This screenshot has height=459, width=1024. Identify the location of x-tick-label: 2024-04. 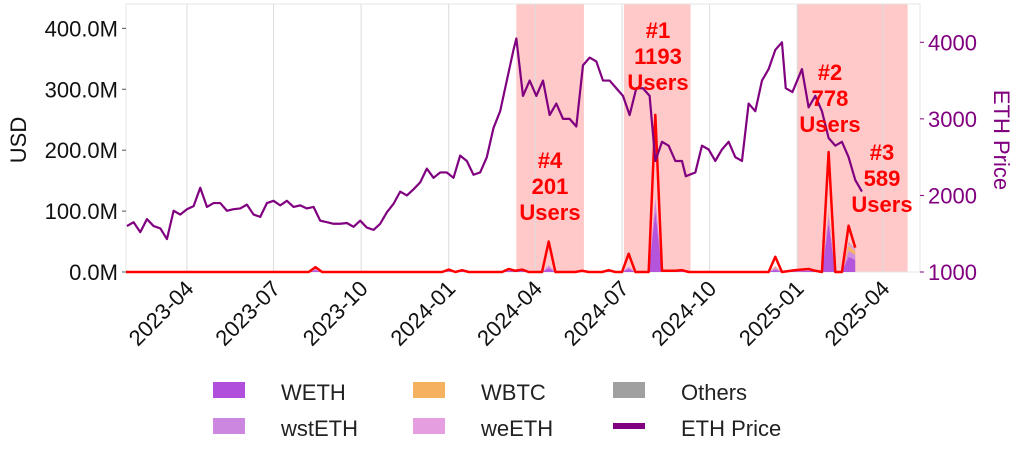
(509, 313).